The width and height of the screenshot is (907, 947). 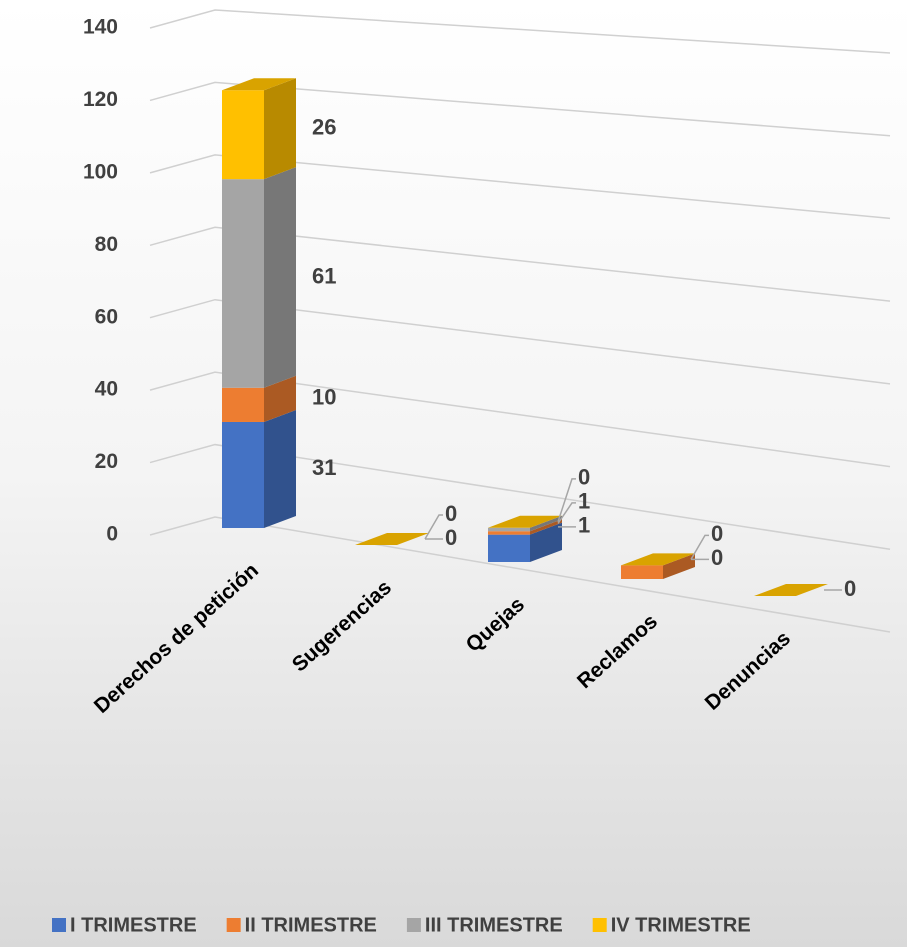 What do you see at coordinates (106, 389) in the screenshot?
I see `y-tick-label: 40` at bounding box center [106, 389].